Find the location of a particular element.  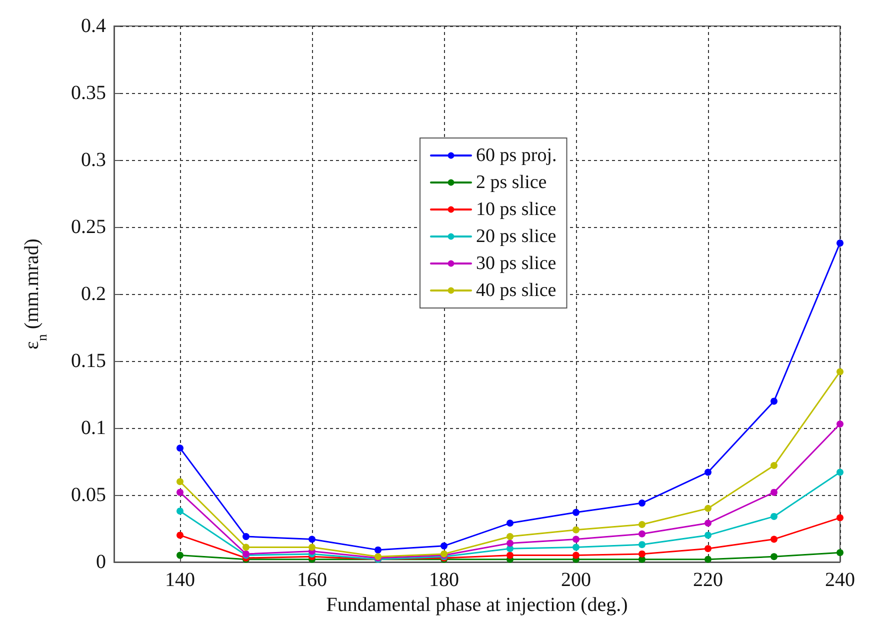

x-tick-label: 240 is located at coordinates (840, 580).